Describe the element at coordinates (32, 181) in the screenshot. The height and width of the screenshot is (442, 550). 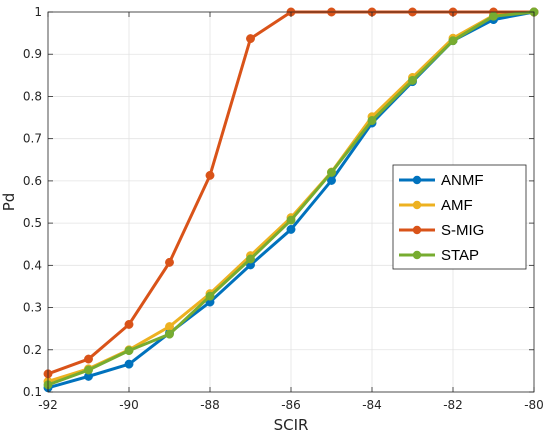
I see `y-tick-label: 0.6` at that location.